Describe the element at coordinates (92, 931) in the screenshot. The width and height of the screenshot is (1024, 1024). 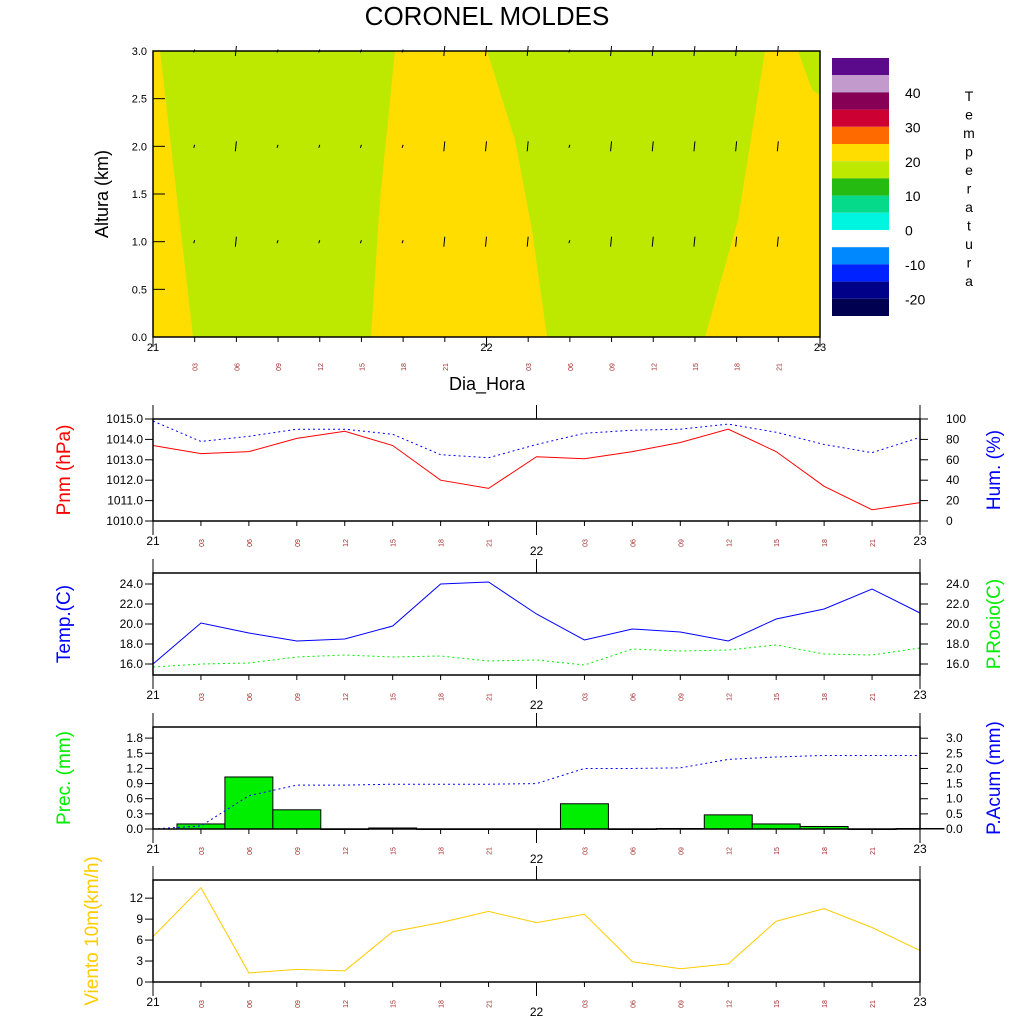
I see `y-axis-label-left: Viento 10m(km/h)` at that location.